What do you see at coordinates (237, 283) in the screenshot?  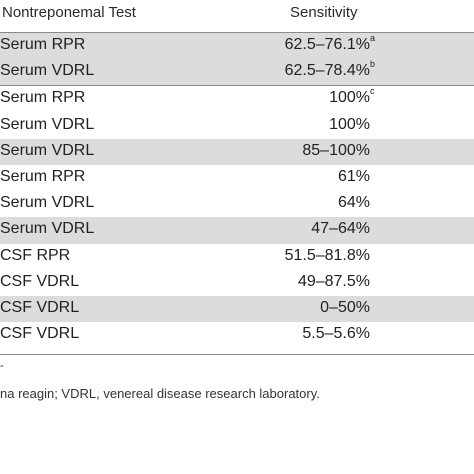 I see `table-row: CSF VDRL 49–87.5%` at bounding box center [237, 283].